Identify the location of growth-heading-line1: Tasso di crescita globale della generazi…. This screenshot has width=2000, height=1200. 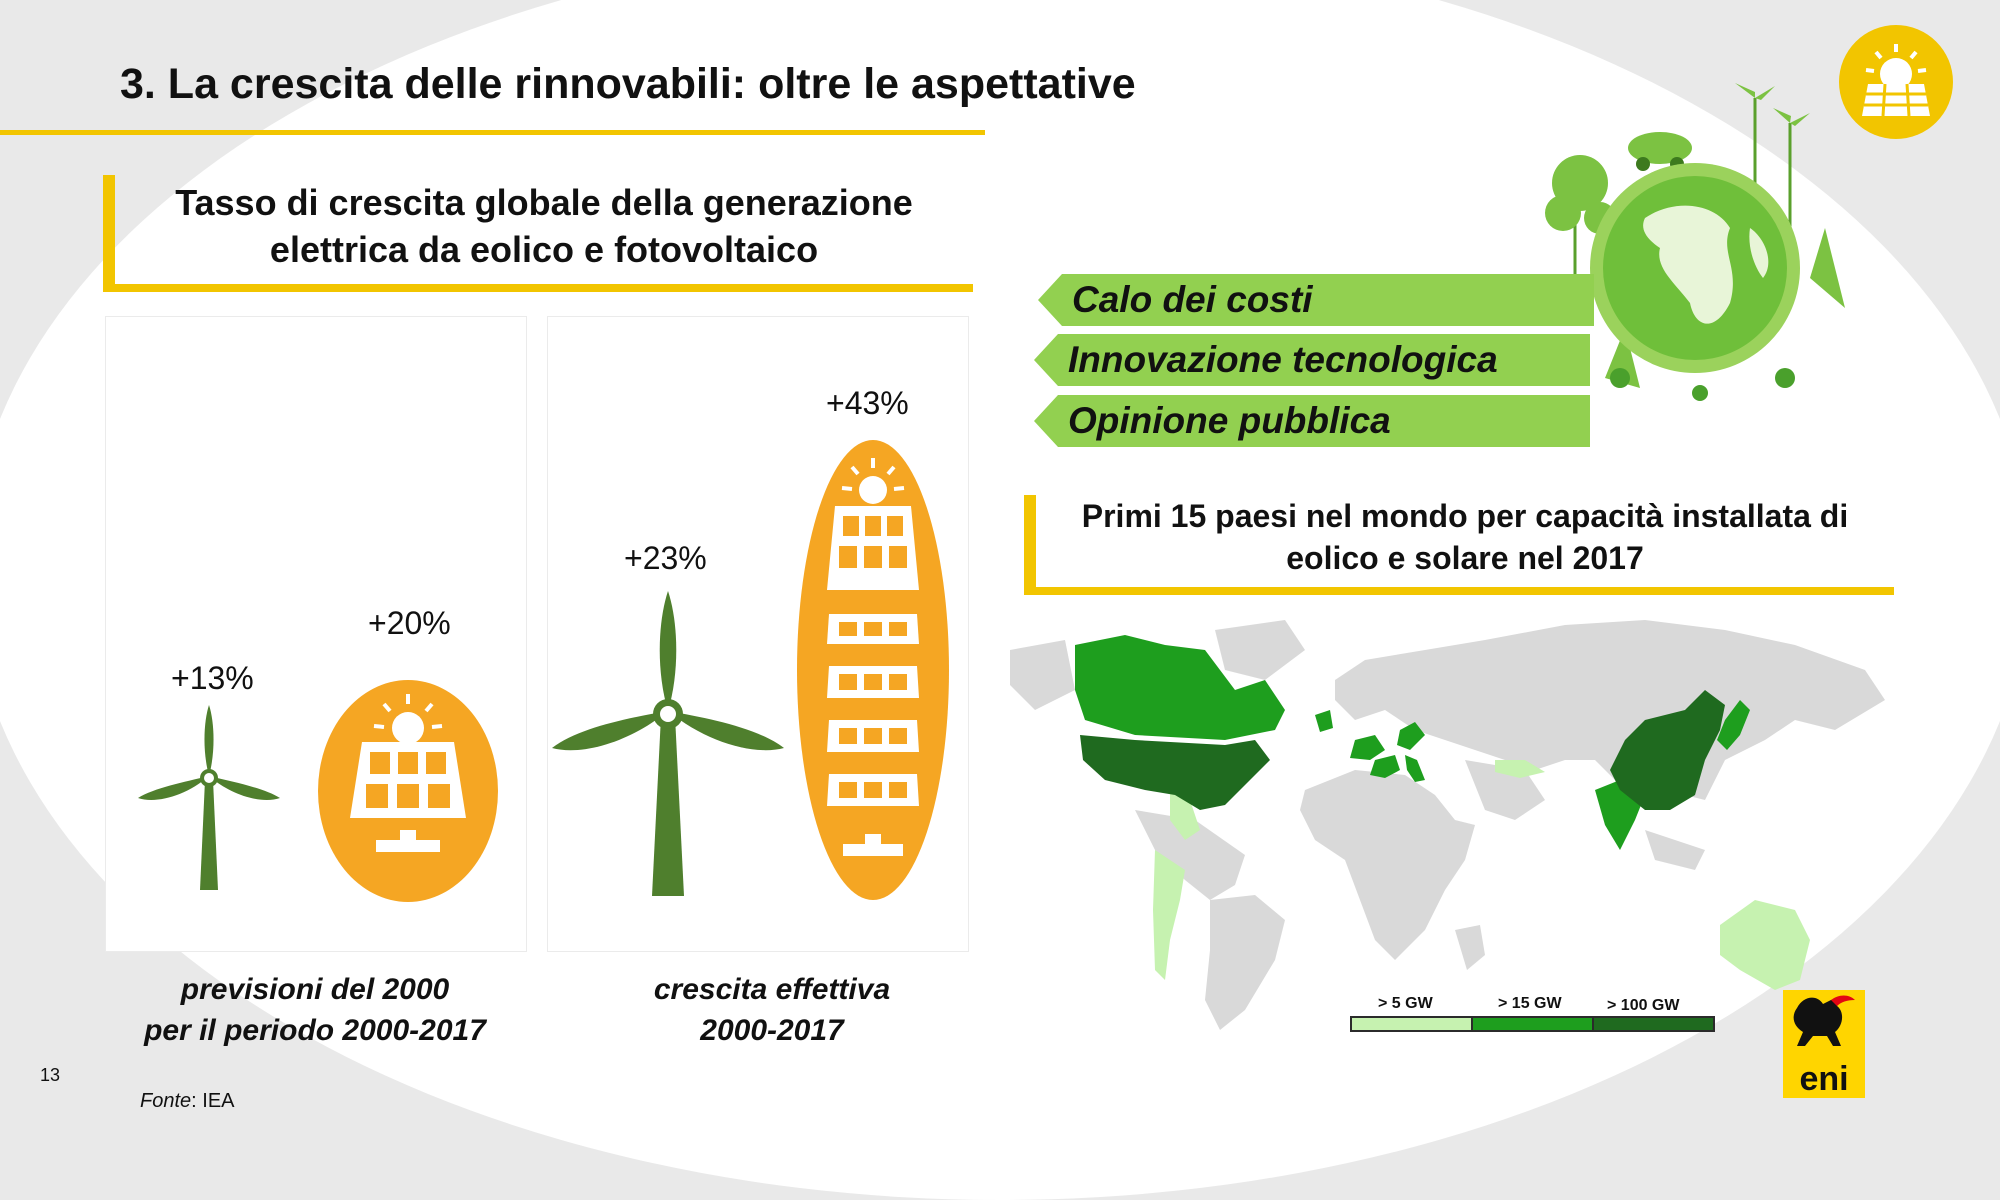
(544, 202).